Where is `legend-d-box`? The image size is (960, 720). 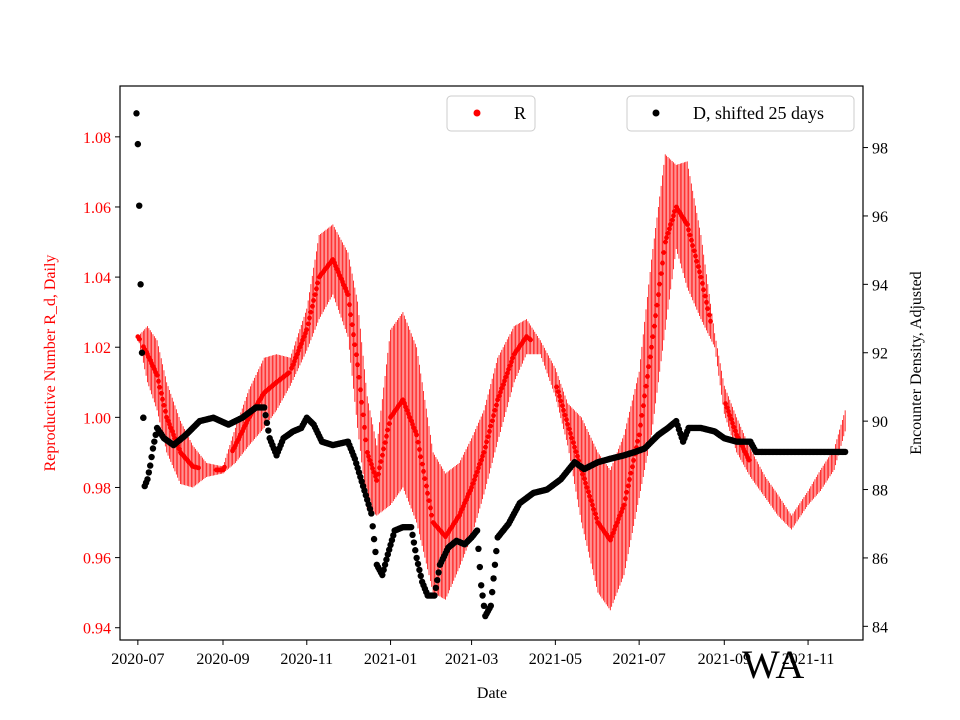 legend-d-box is located at coordinates (740, 113).